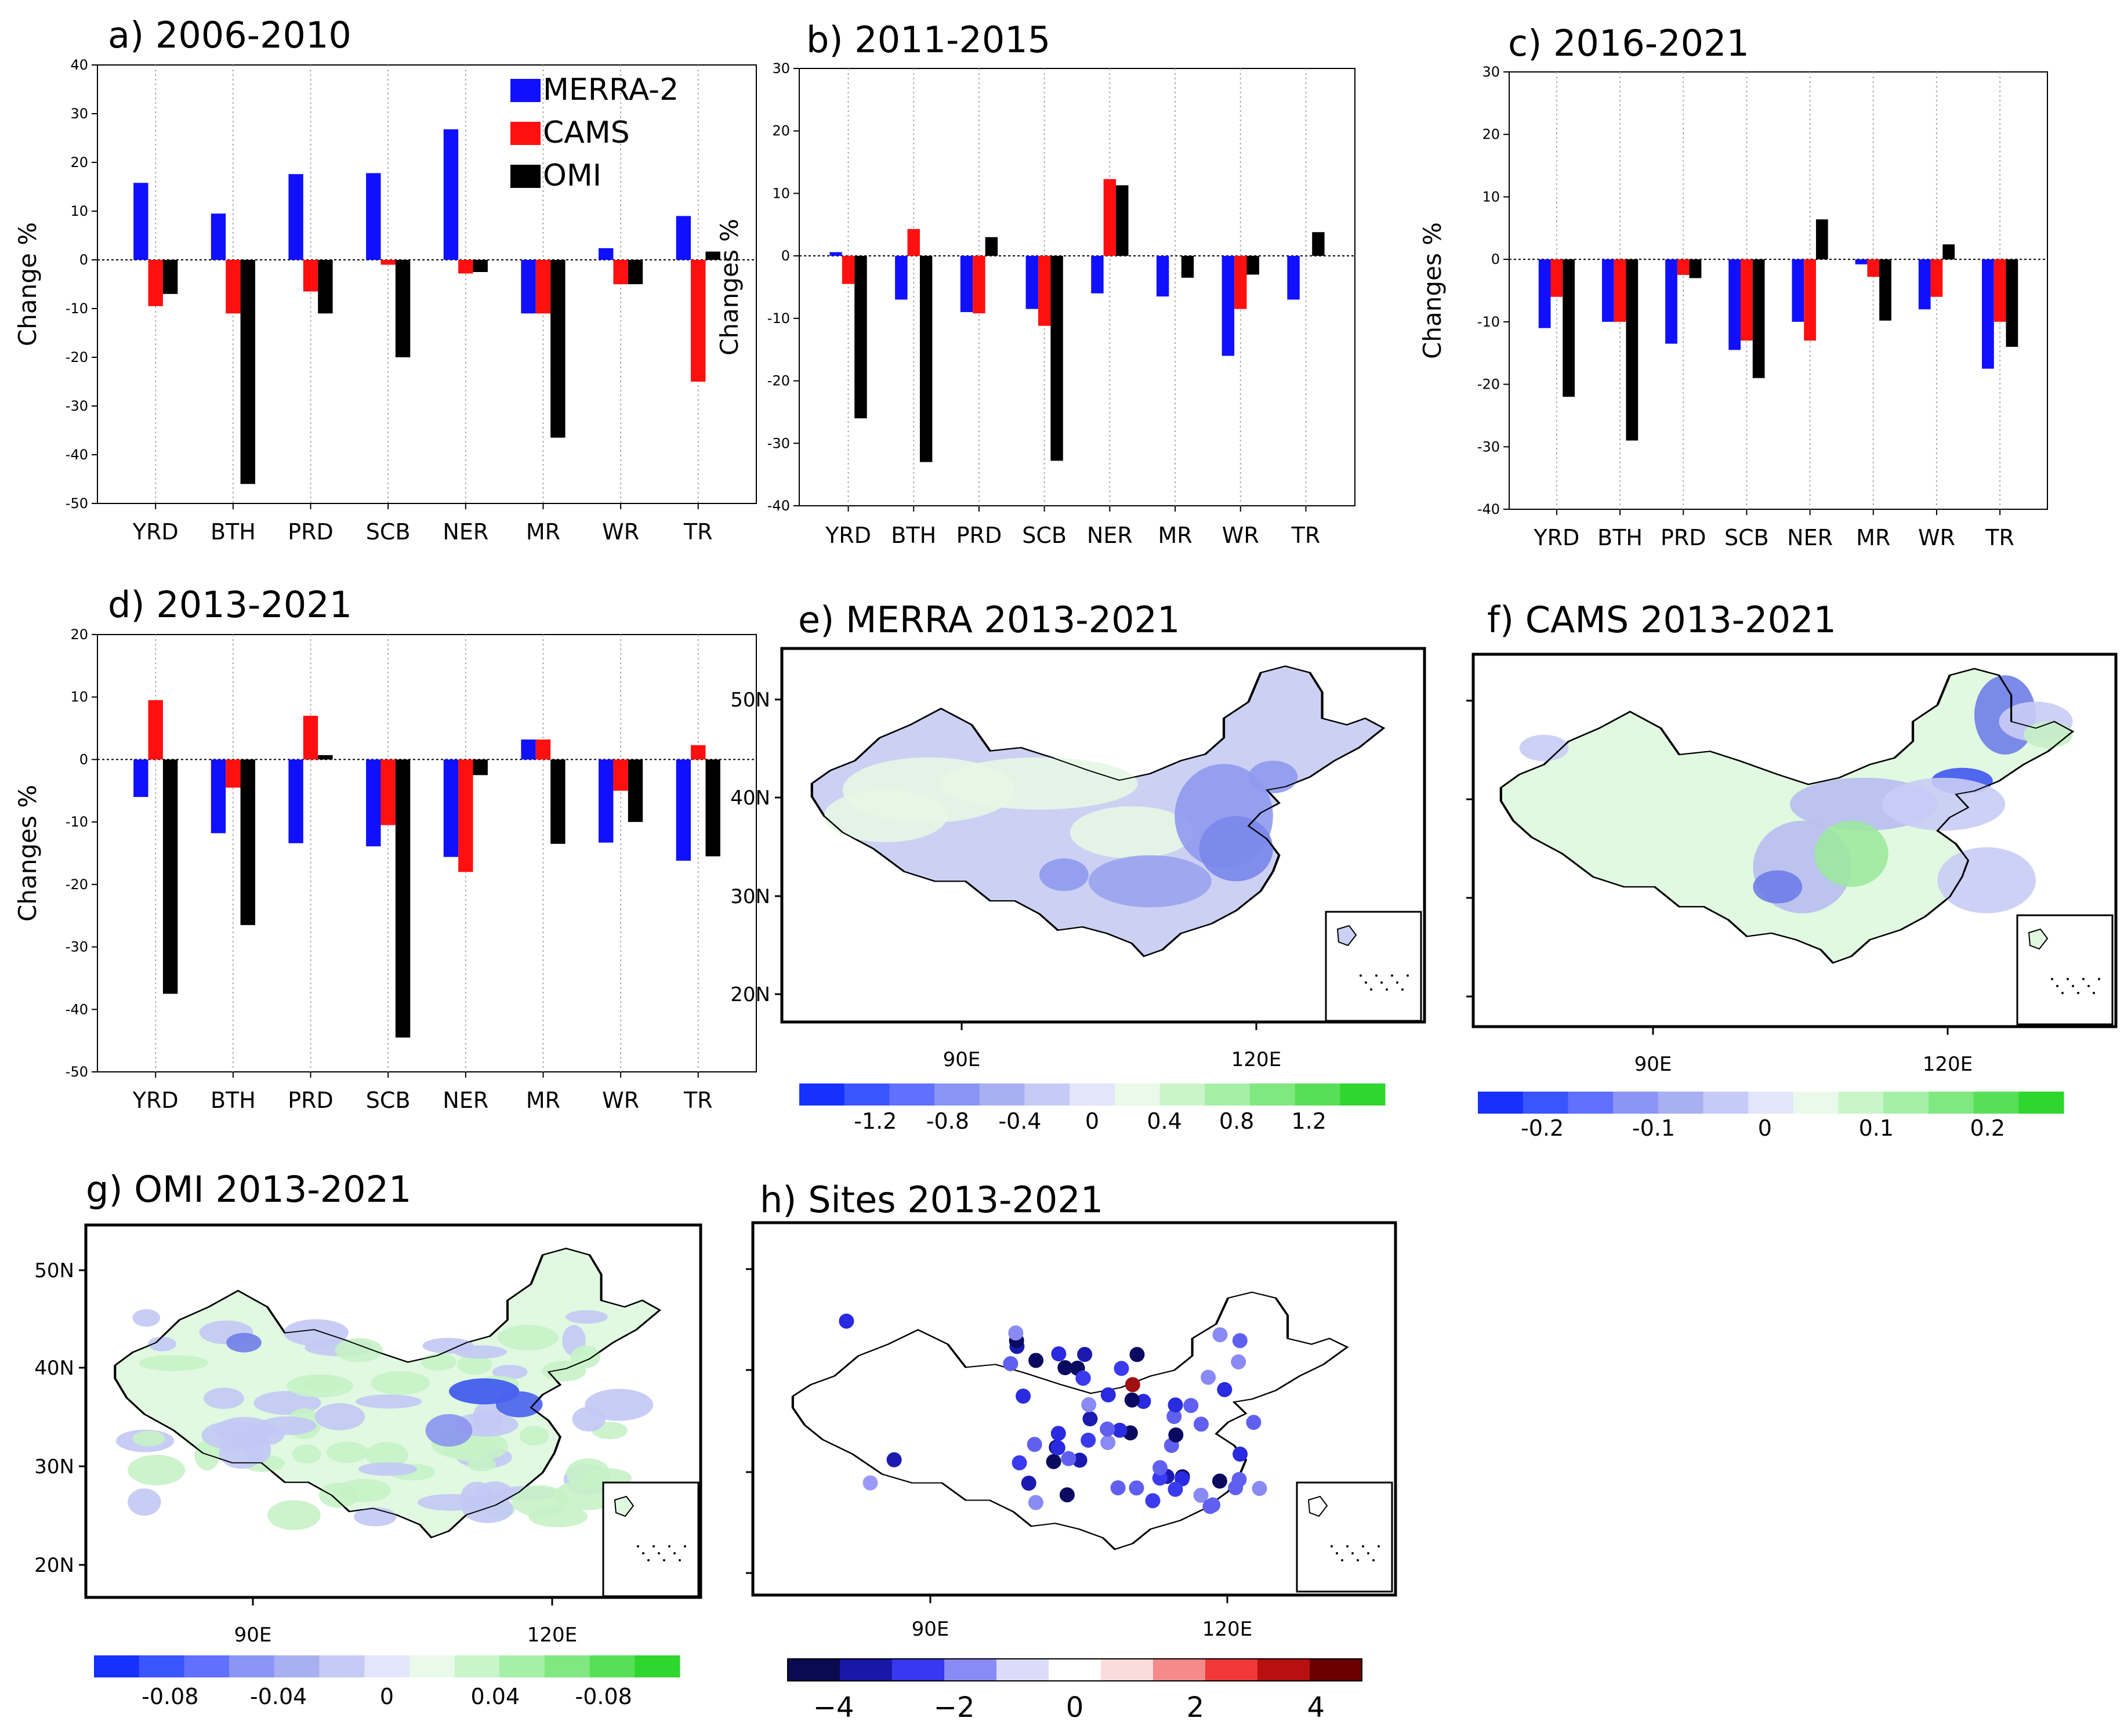  What do you see at coordinates (543, 287) in the screenshot?
I see `bar-cams-mr` at bounding box center [543, 287].